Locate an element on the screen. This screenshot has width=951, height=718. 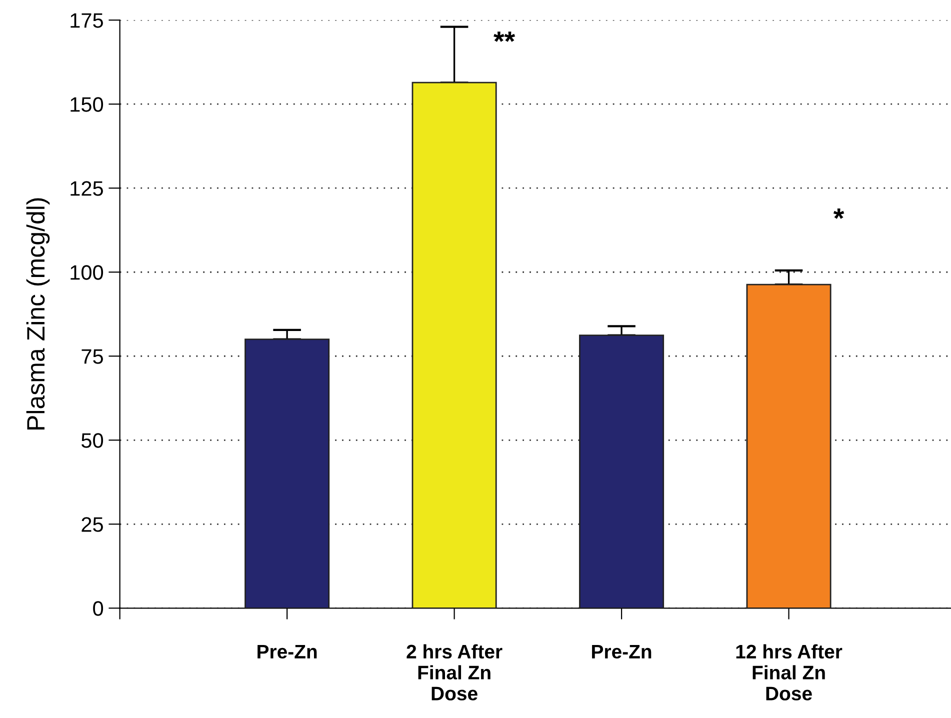
annotation: ** is located at coordinates (505, 37).